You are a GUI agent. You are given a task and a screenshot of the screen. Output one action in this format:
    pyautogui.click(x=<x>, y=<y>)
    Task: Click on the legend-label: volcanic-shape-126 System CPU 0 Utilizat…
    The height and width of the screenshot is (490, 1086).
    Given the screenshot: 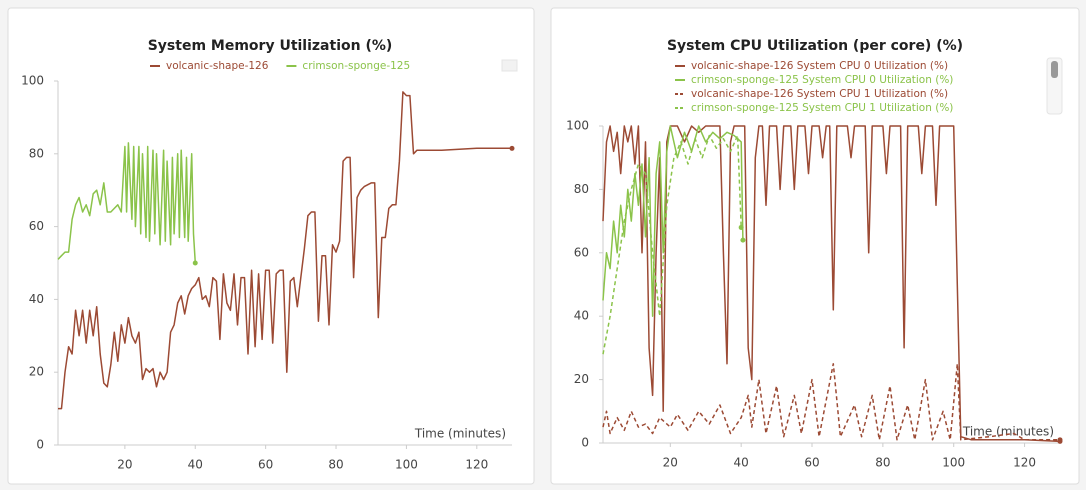 What is the action you would take?
    pyautogui.click(x=819, y=66)
    